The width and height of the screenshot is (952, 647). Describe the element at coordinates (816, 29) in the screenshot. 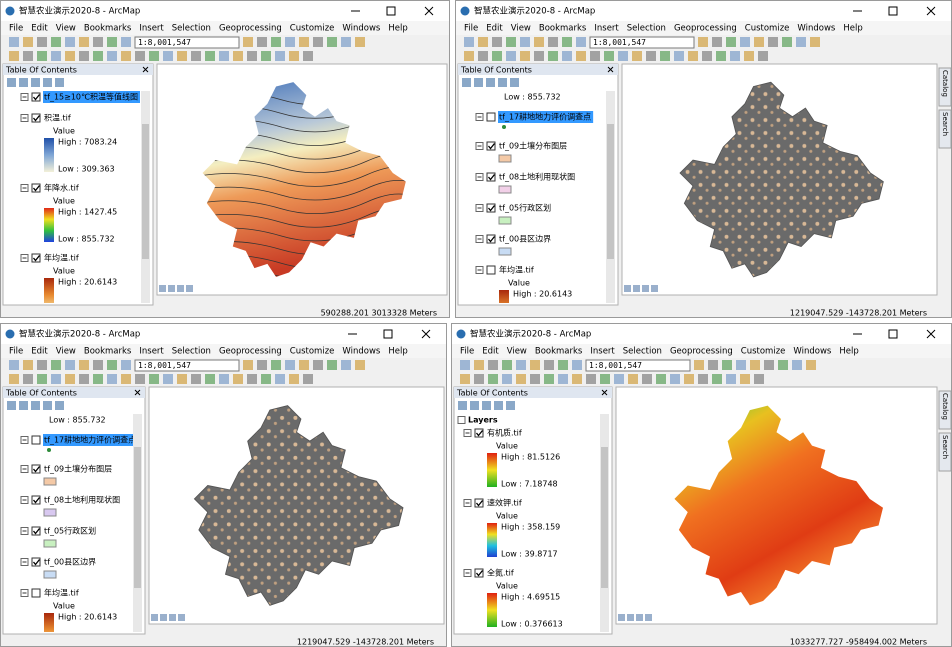

I see `menu-item: Windows` at that location.